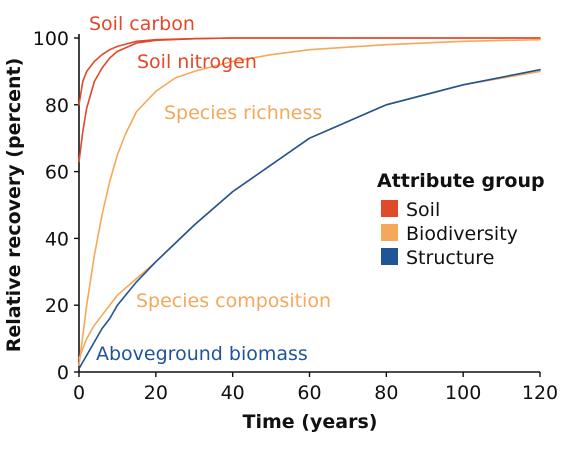 Image resolution: width=565 pixels, height=450 pixels. Describe the element at coordinates (310, 422) in the screenshot. I see `x-axis-title: Time (years)` at that location.